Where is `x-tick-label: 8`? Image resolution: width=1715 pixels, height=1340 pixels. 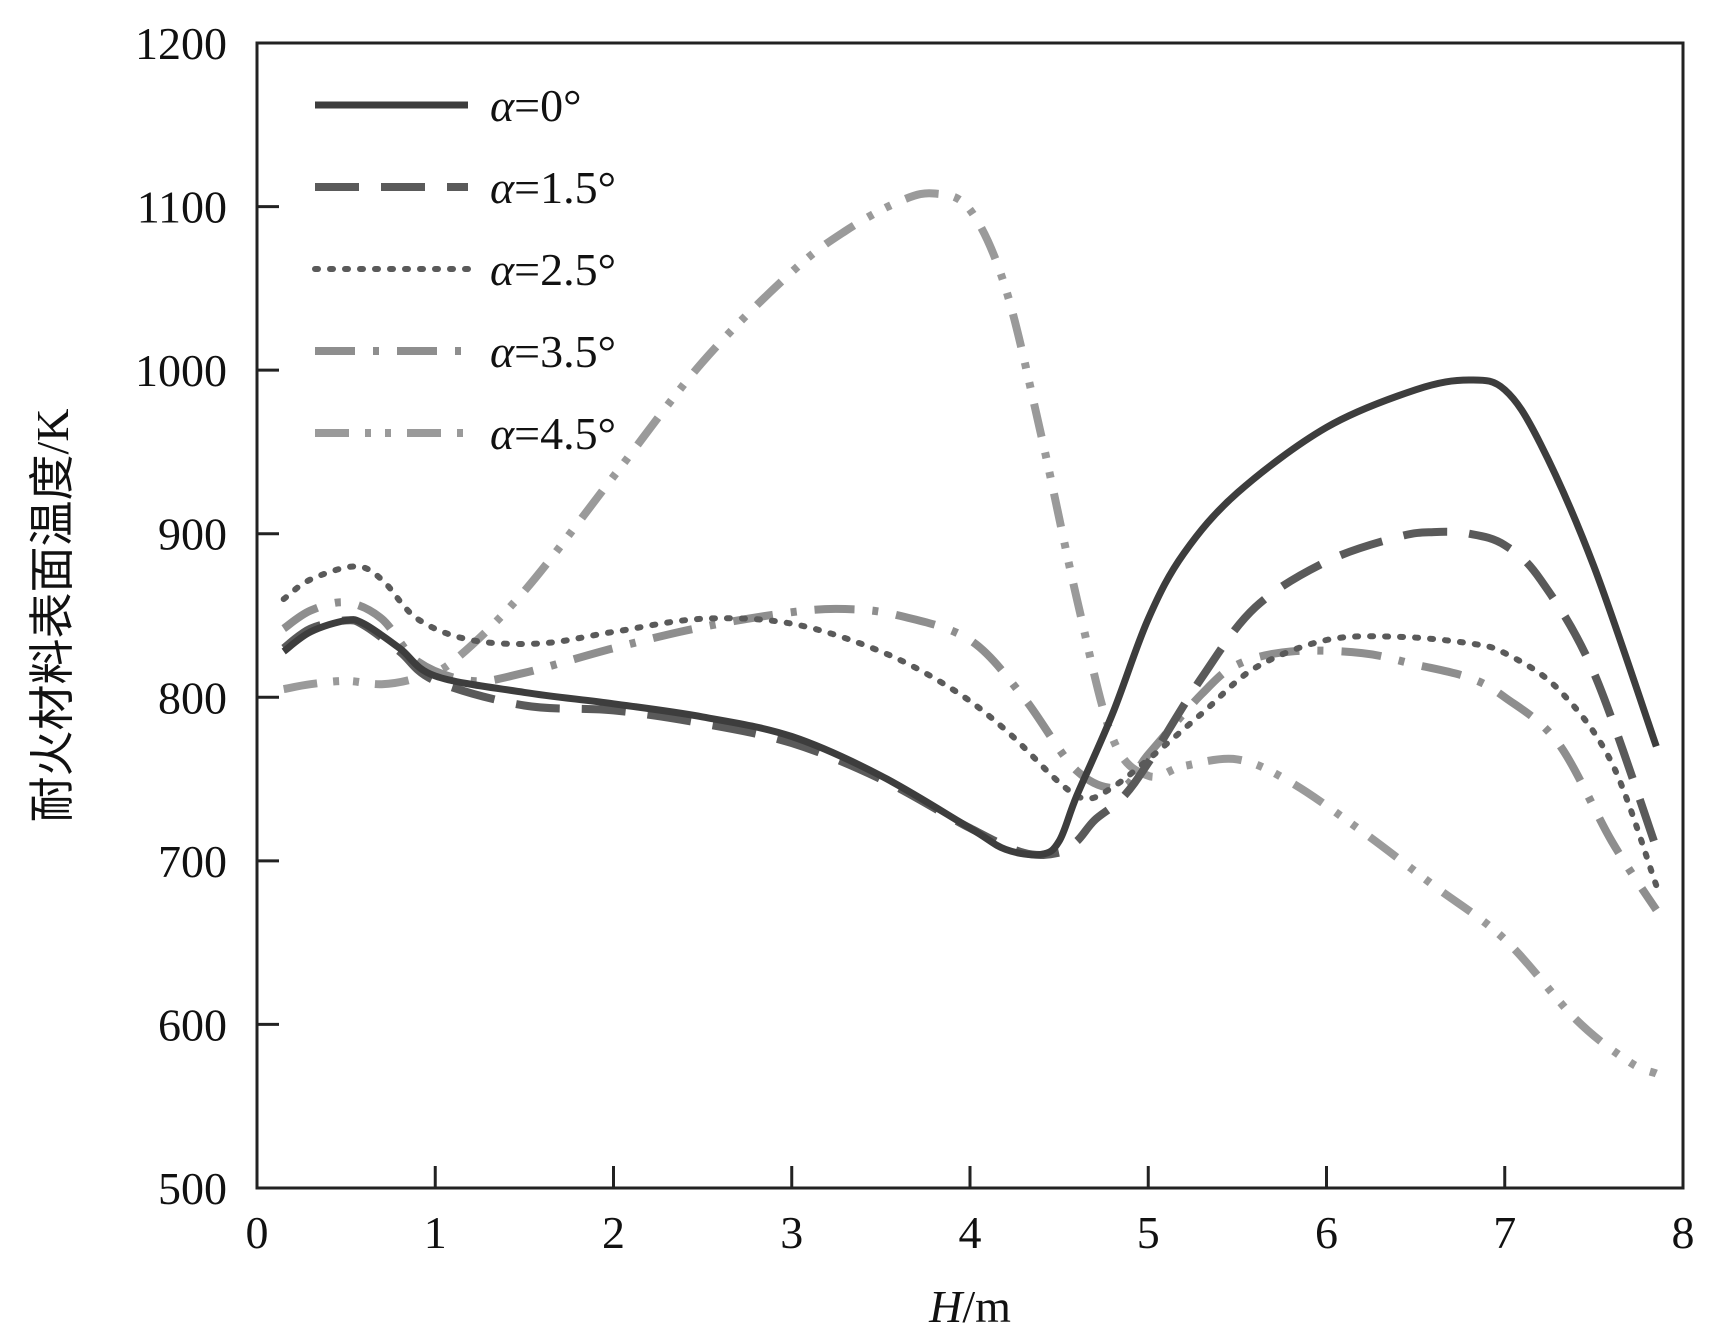 x-tick-label: 8 is located at coordinates (1683, 1232).